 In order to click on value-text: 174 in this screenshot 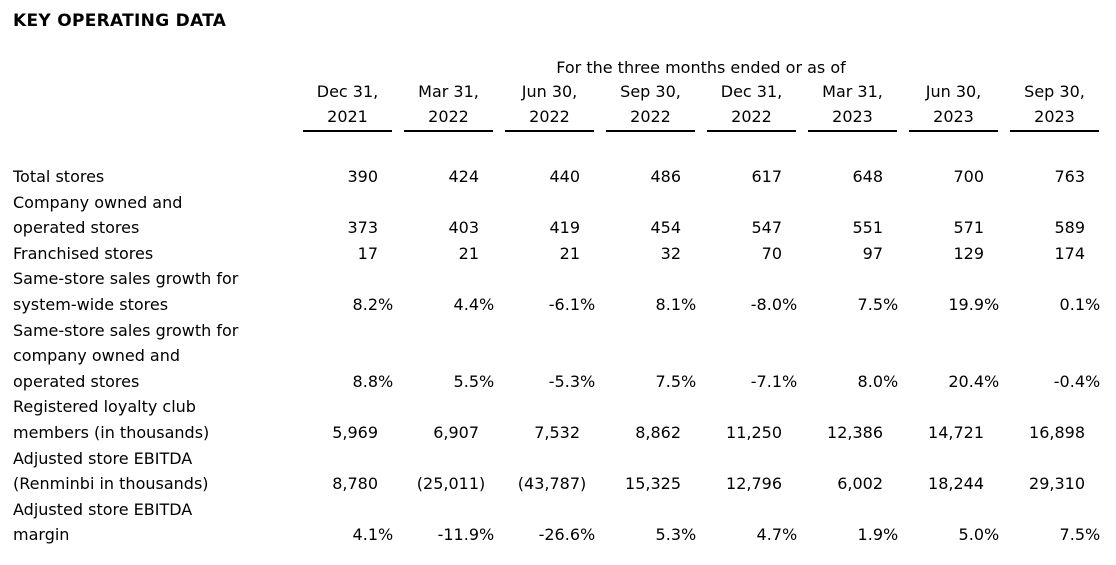, I will do `click(1069, 253)`.